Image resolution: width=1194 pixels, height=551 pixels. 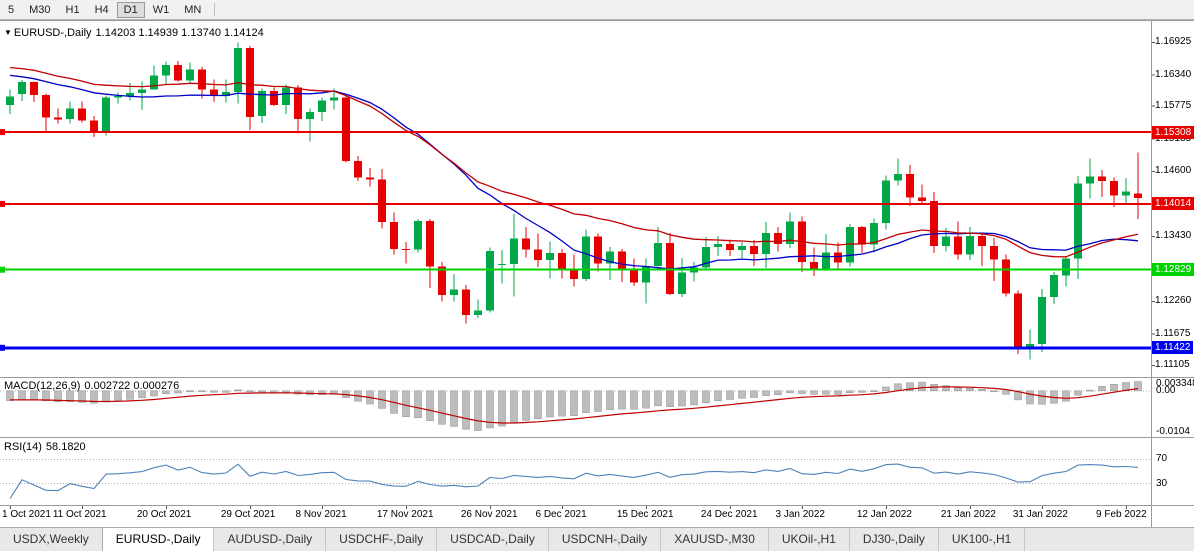 What do you see at coordinates (1173, 348) in the screenshot?
I see `hline-price-badge: 1.11422` at bounding box center [1173, 348].